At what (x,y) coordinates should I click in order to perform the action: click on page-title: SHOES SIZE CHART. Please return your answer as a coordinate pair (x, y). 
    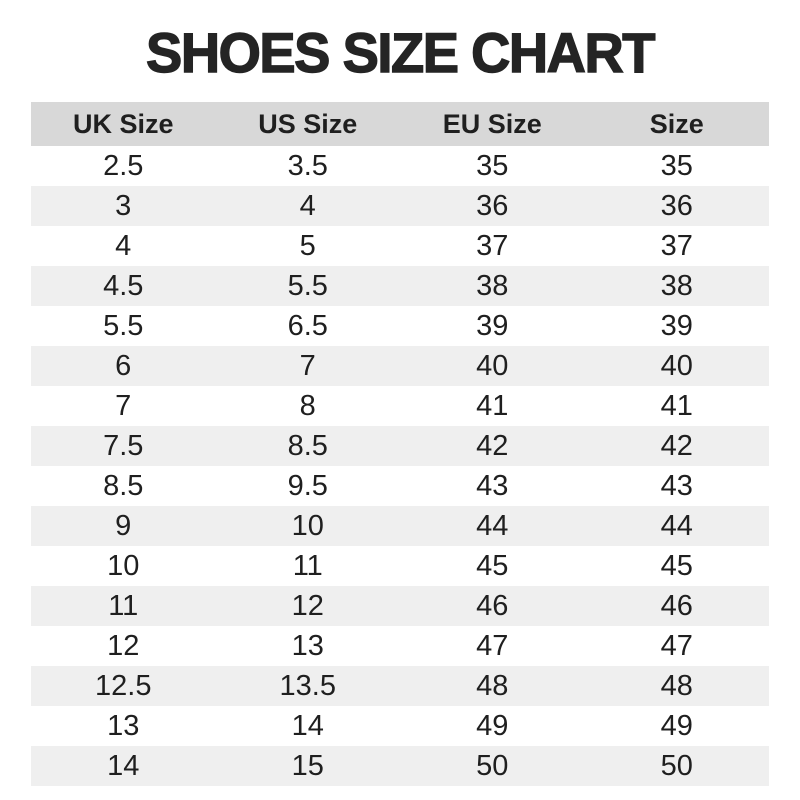
    Looking at the image, I should click on (400, 52).